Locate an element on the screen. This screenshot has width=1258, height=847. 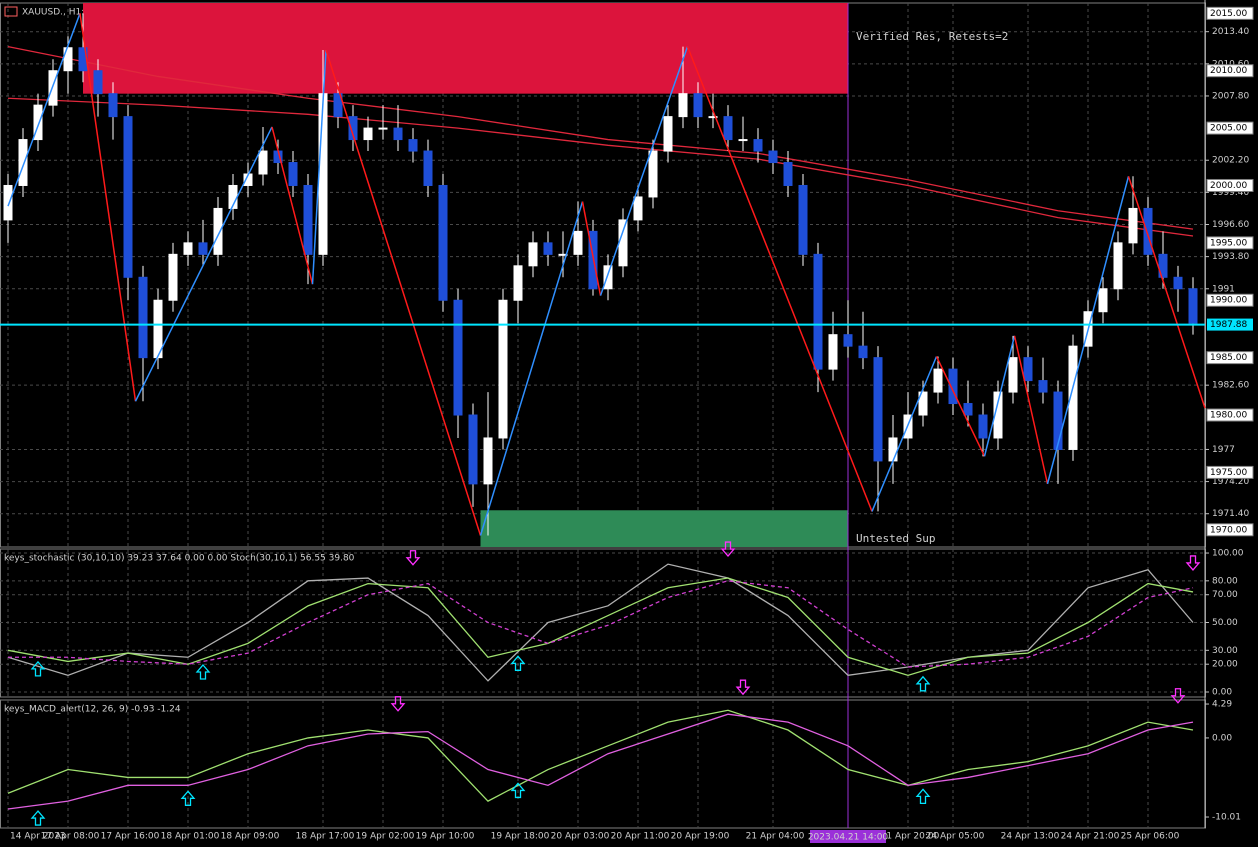
y-tick-label: 70.00 is located at coordinates (1225, 595).